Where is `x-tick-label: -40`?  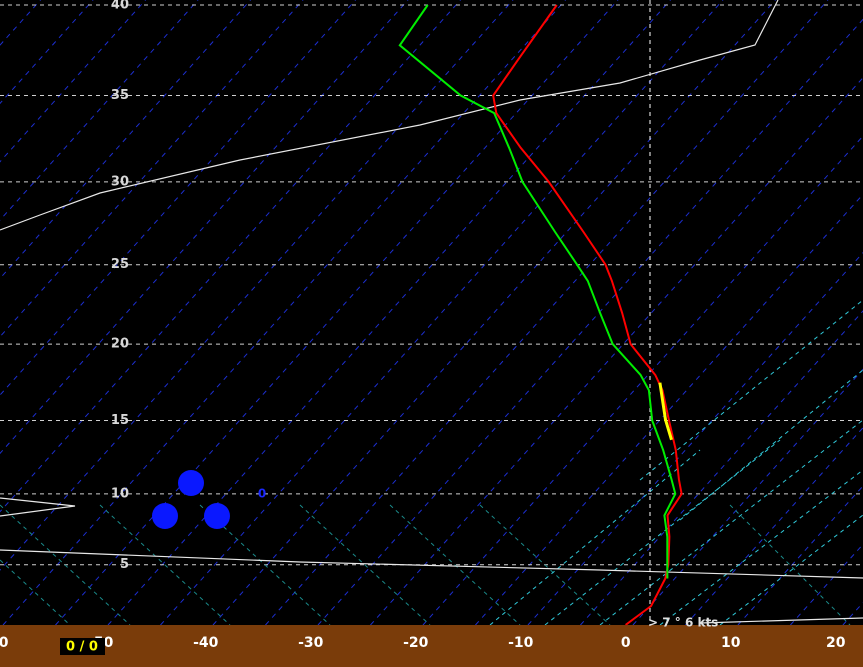 x-tick-label: -40 is located at coordinates (206, 643).